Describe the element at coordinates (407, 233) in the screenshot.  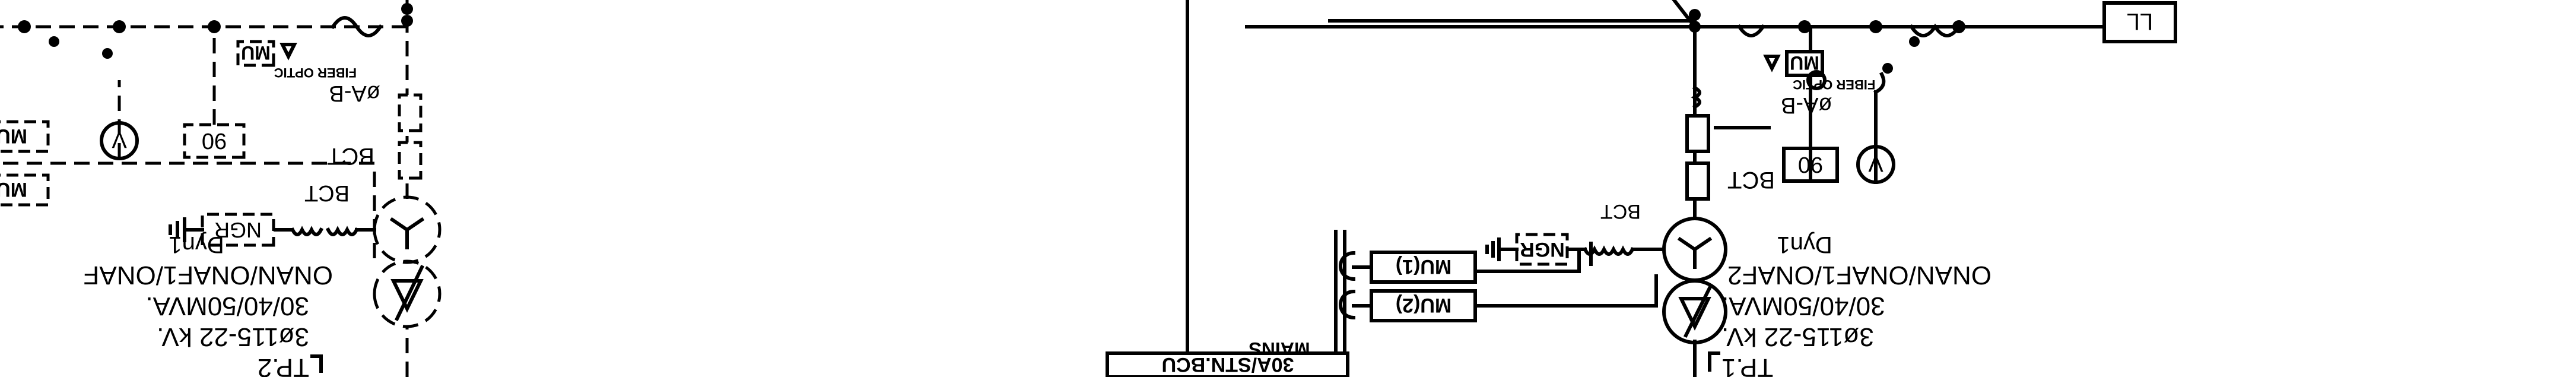
I see `tp2-wye-symbol` at that location.